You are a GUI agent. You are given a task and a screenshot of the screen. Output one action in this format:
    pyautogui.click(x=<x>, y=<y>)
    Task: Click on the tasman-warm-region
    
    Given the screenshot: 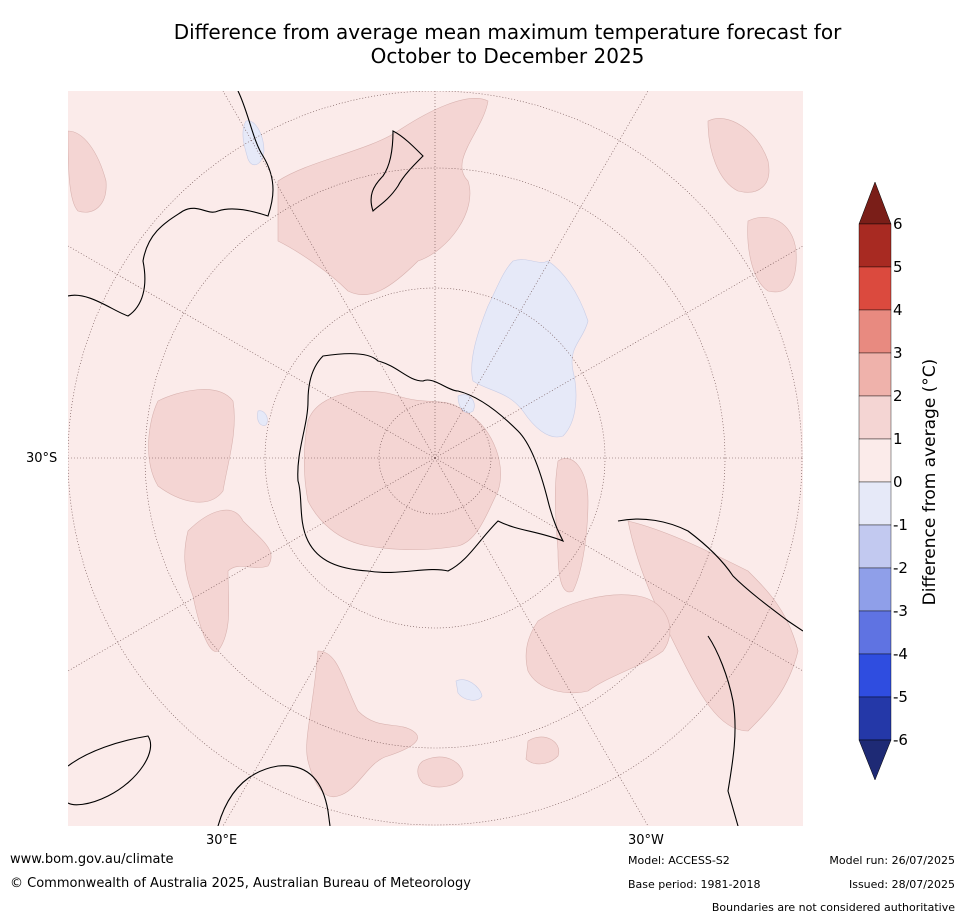 What is the action you would take?
    pyautogui.click(x=383, y=196)
    